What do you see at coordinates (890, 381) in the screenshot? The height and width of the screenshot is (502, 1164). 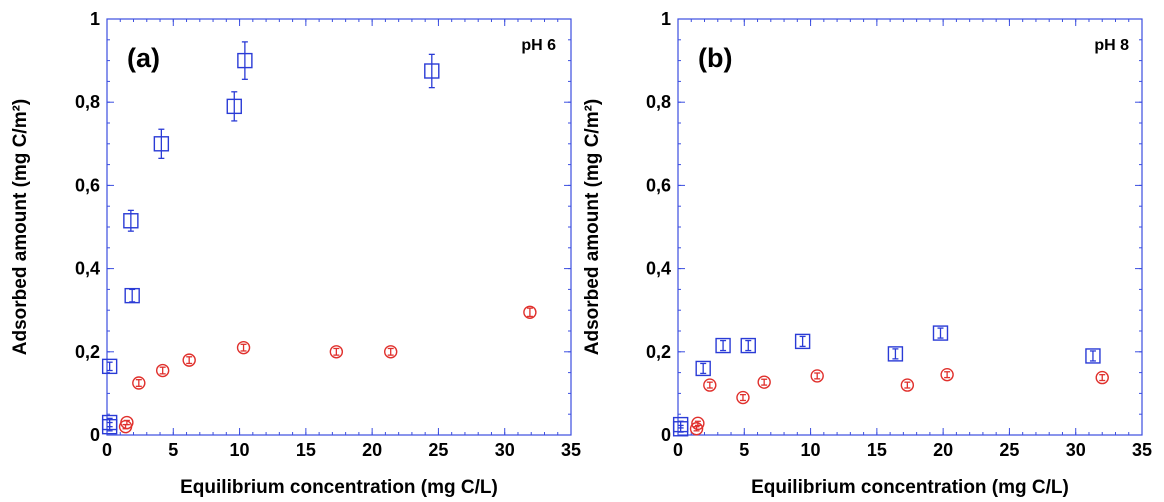 I see `data-marks` at bounding box center [890, 381].